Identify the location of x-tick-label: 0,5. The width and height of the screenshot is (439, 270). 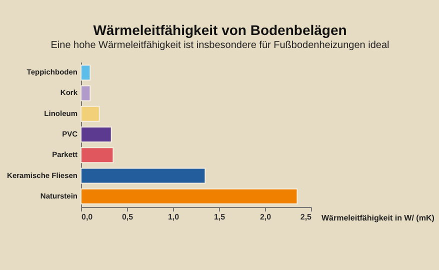
(128, 217).